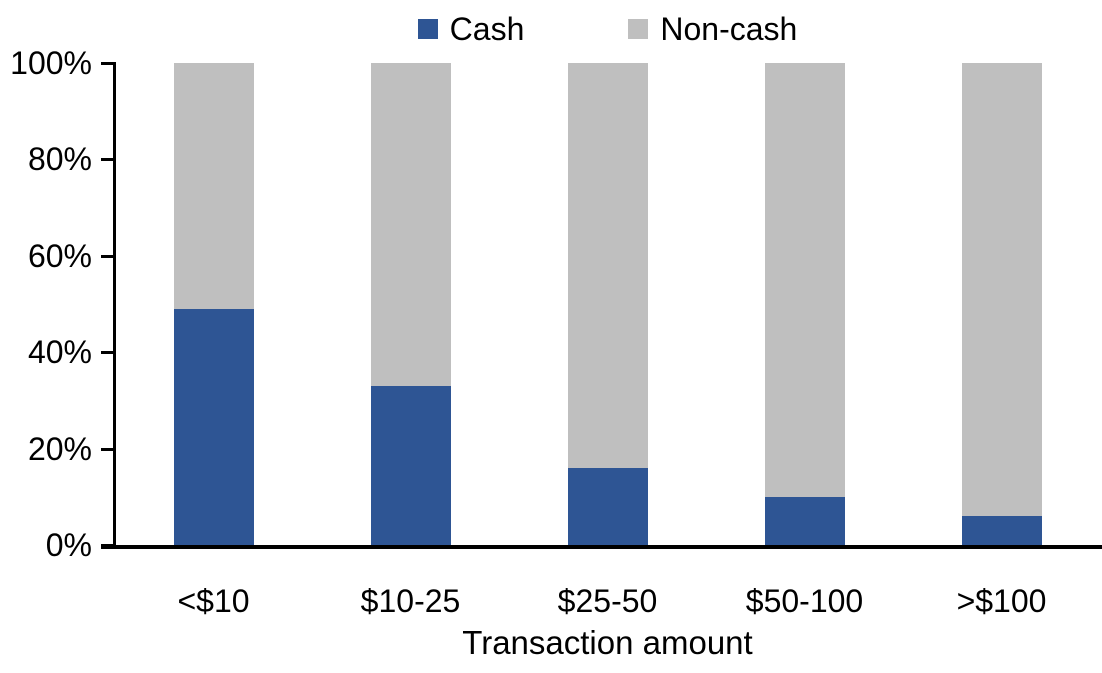 This screenshot has height=673, width=1102. What do you see at coordinates (487, 29) in the screenshot?
I see `legend-label-cash: Cash` at bounding box center [487, 29].